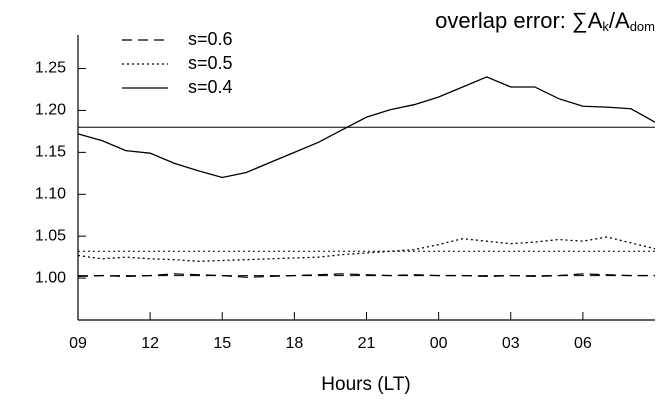 The width and height of the screenshot is (665, 406). I want to click on chart-title: overlap error: ∑Ak/Adom, so click(545, 21).